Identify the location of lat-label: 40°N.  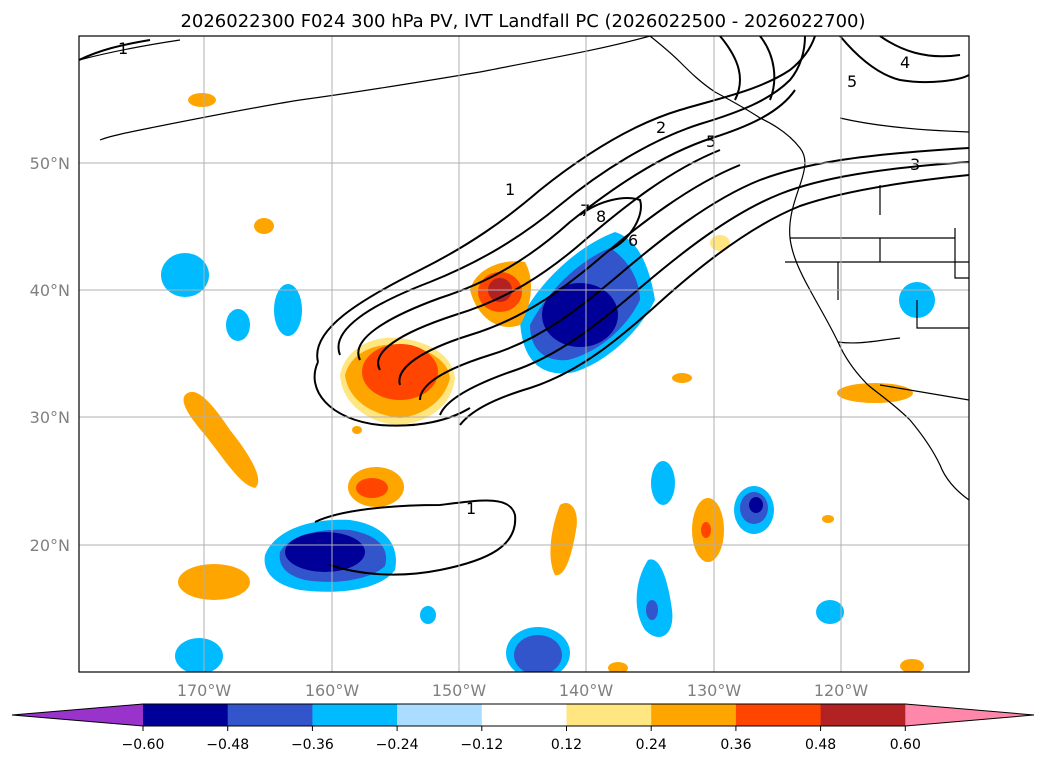
(50, 290).